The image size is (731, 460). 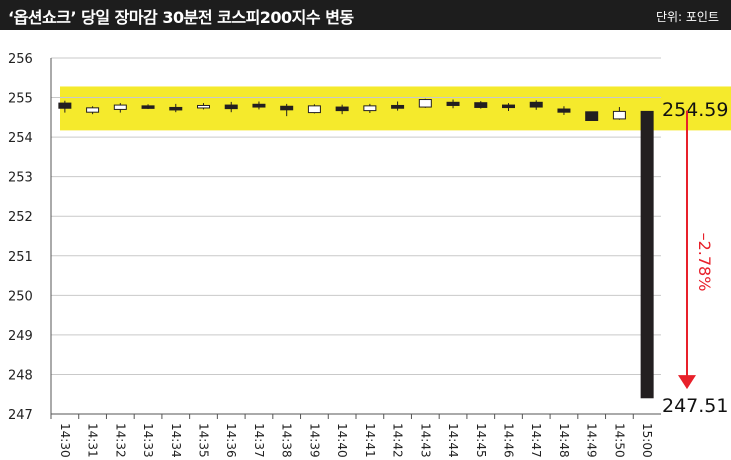 I want to click on y-tick-label: 248, so click(x=20, y=375).